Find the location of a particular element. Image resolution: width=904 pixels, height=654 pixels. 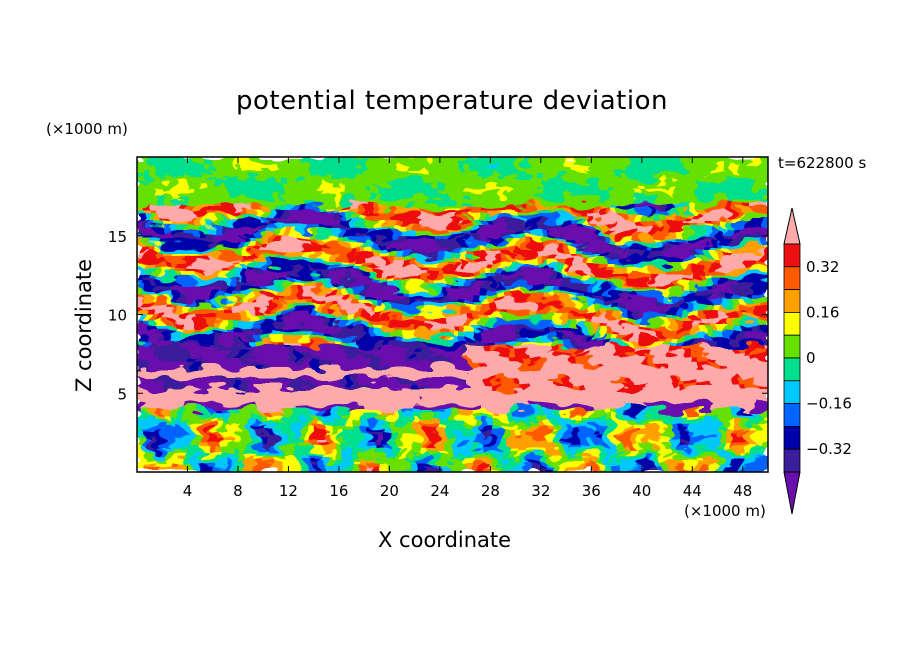

x-unit-label: (×1000 m) is located at coordinates (725, 511).